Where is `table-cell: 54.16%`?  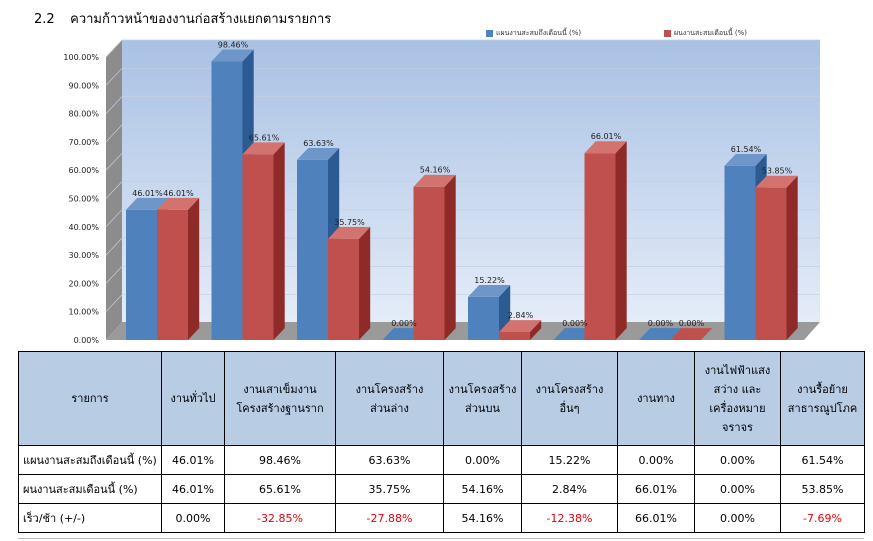 table-cell: 54.16% is located at coordinates (482, 518).